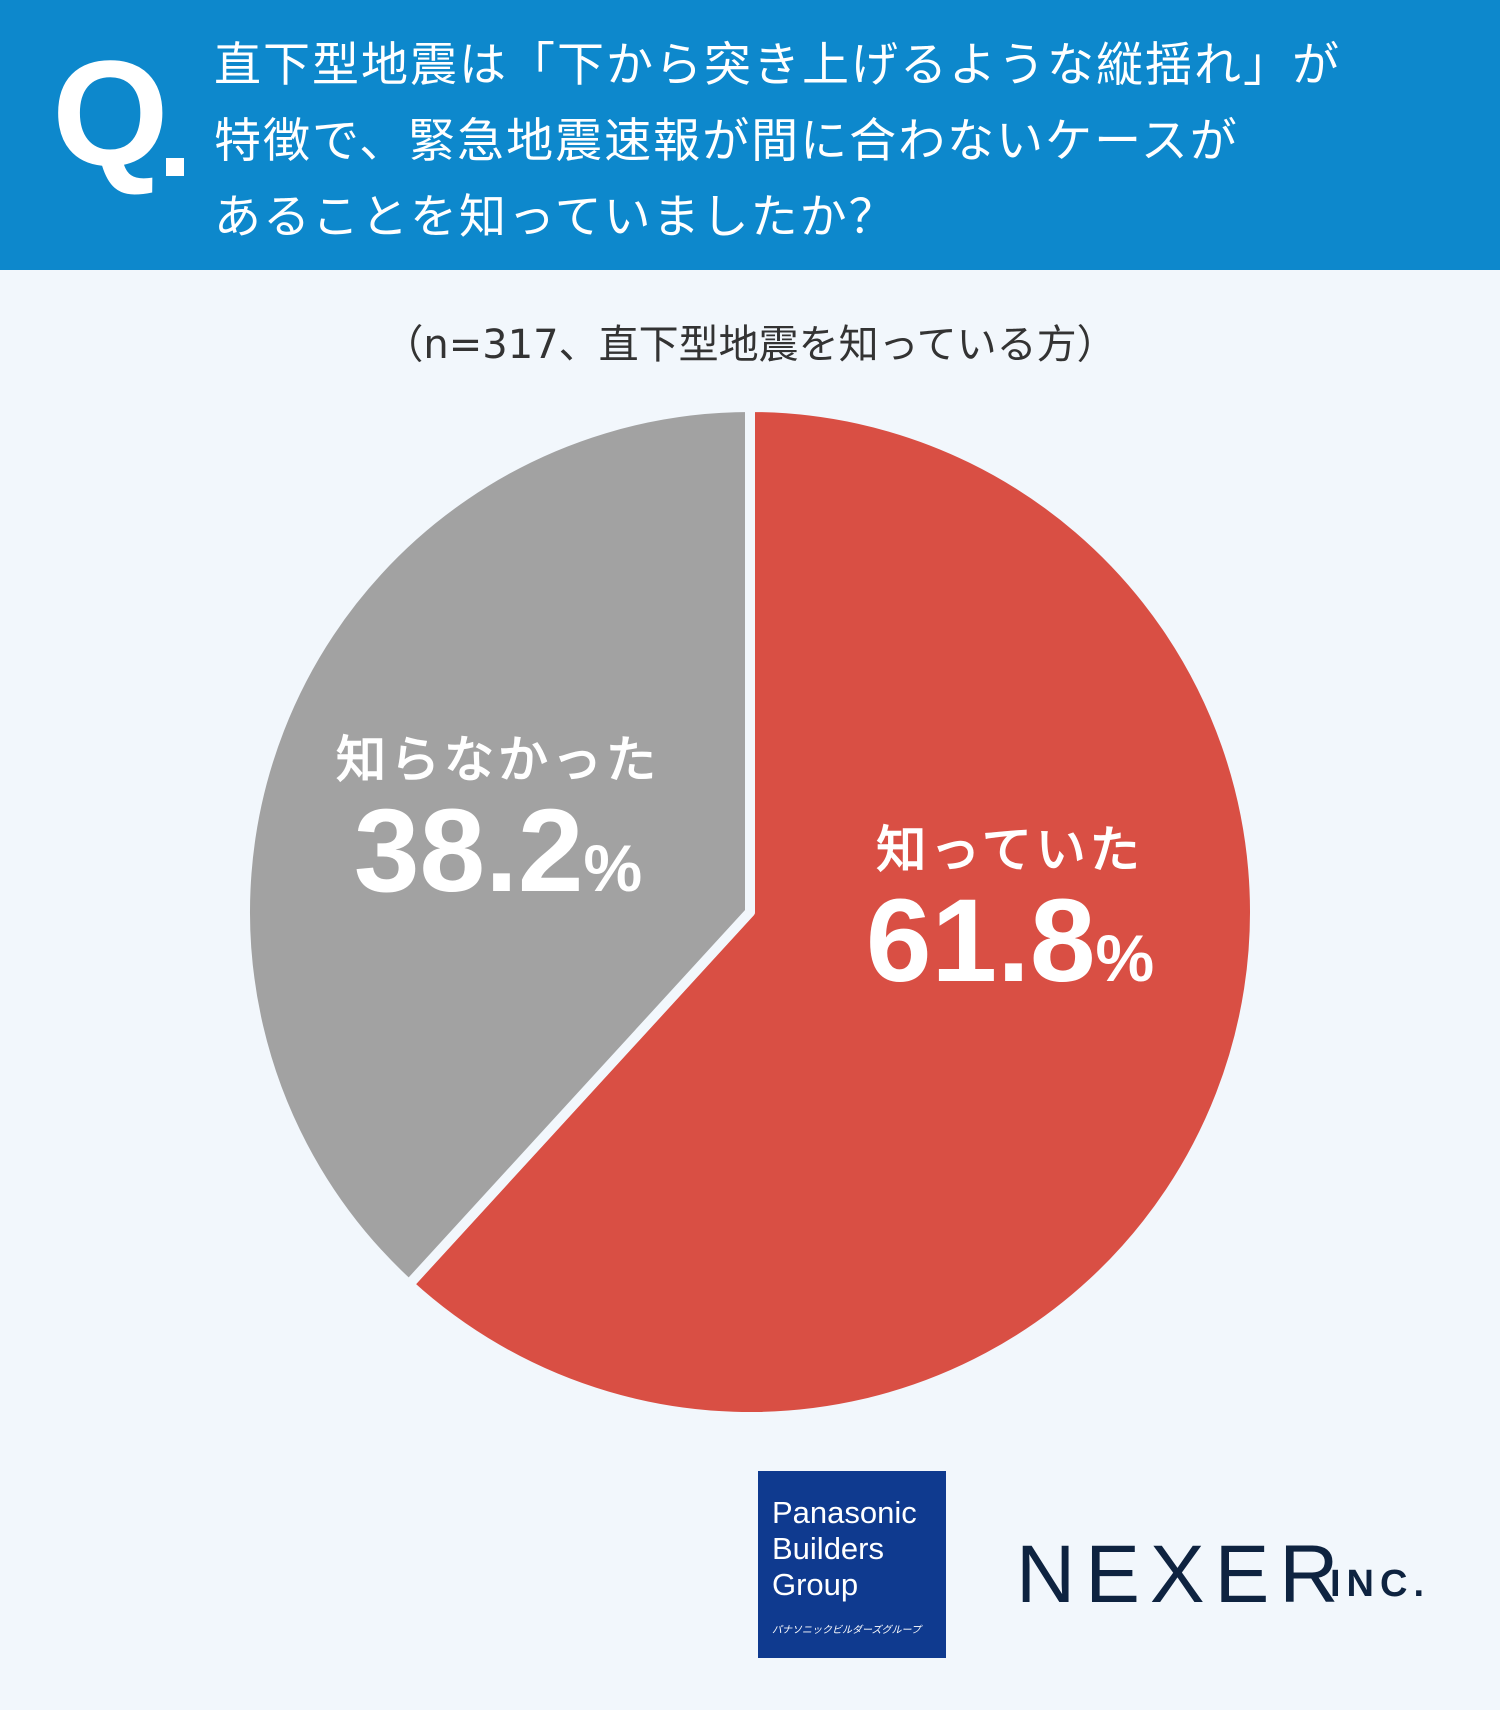 The width and height of the screenshot is (1500, 1710). I want to click on nexer-inc: INC., so click(1380, 1584).